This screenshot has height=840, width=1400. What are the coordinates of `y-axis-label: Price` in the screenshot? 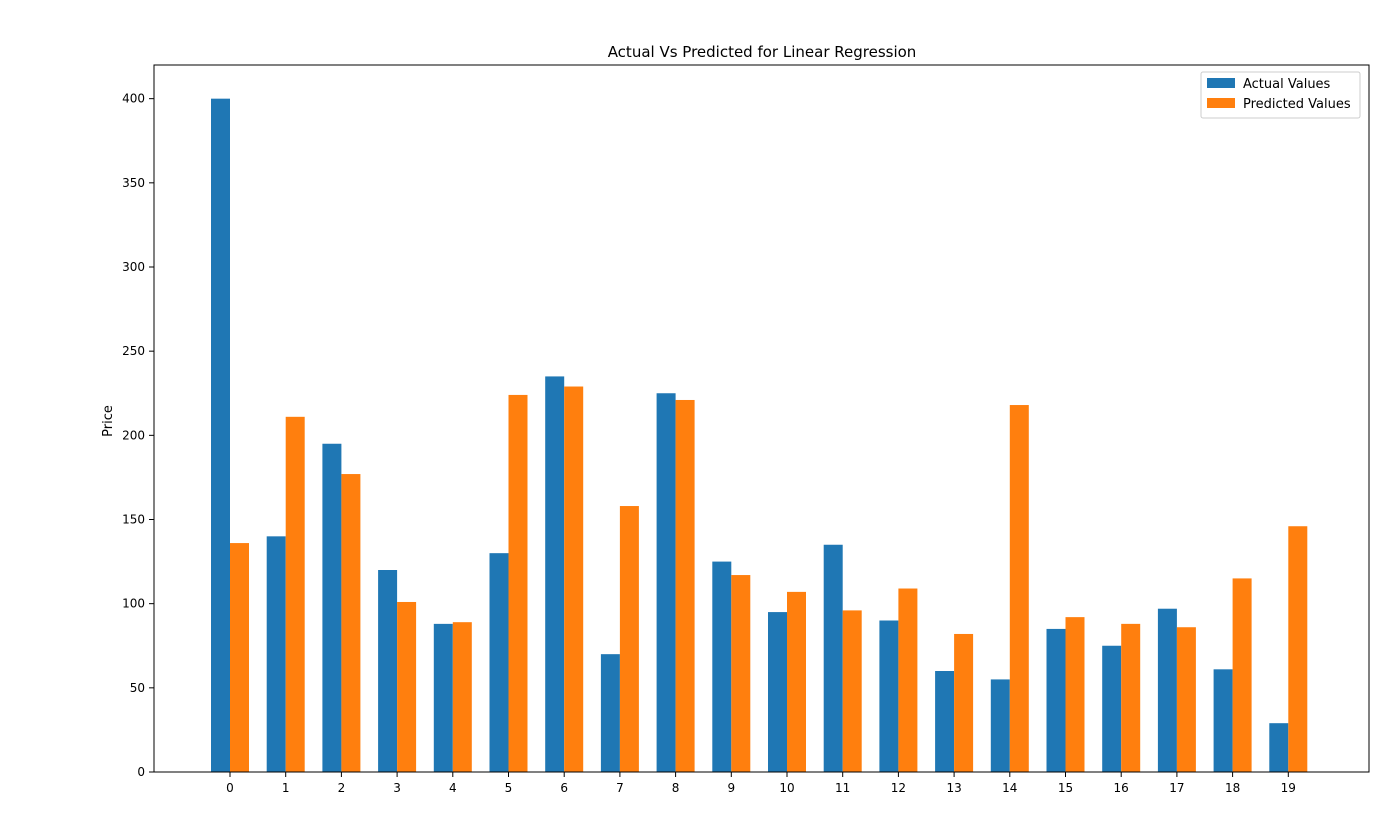 It's located at (108, 421).